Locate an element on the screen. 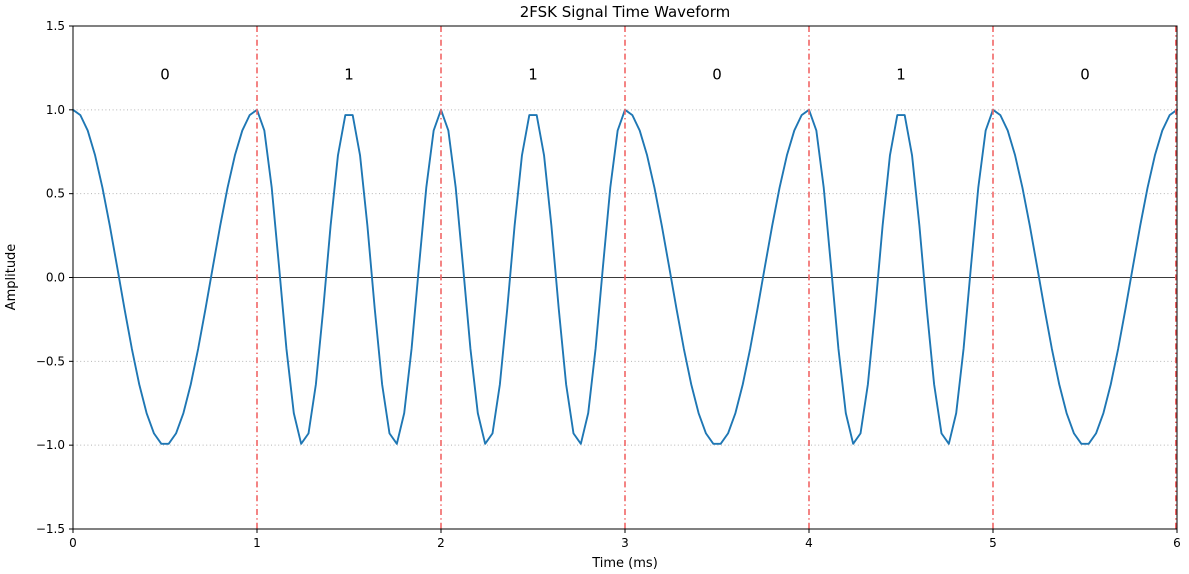  x-tick-label: 4 is located at coordinates (809, 543).